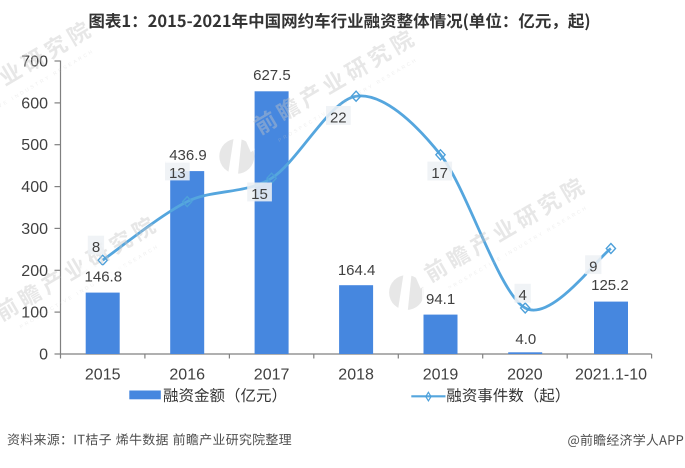  I want to click on svg-text: 9, so click(593, 267).